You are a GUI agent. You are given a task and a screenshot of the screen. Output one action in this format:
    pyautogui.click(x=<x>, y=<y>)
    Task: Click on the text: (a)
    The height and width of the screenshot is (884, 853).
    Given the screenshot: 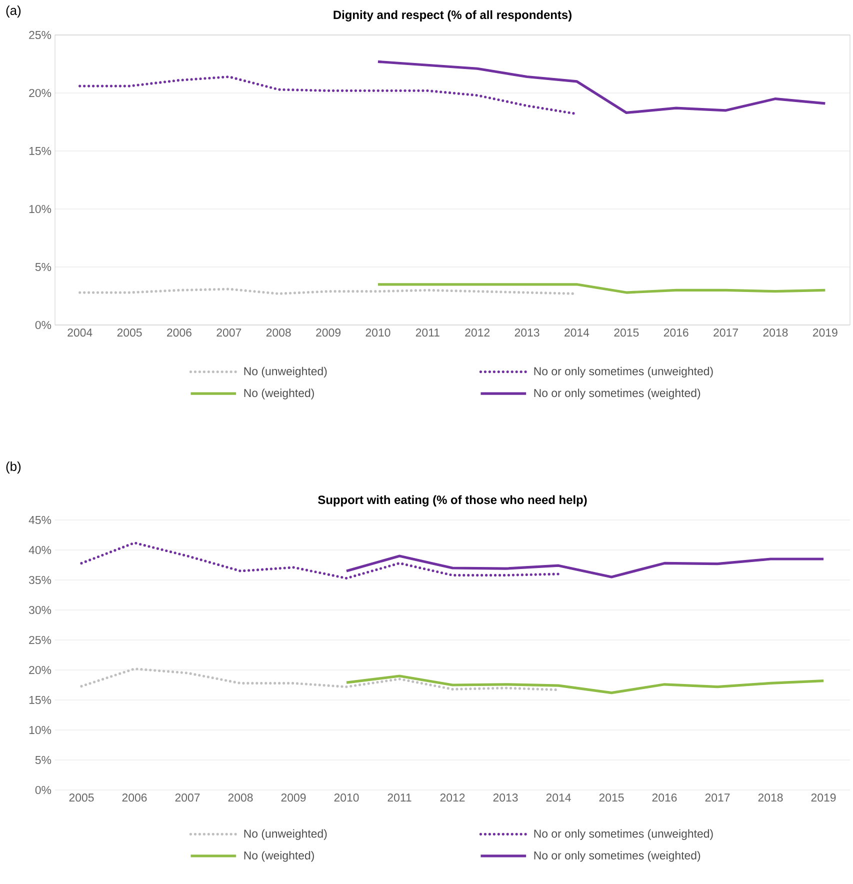 What is the action you would take?
    pyautogui.click(x=13, y=12)
    